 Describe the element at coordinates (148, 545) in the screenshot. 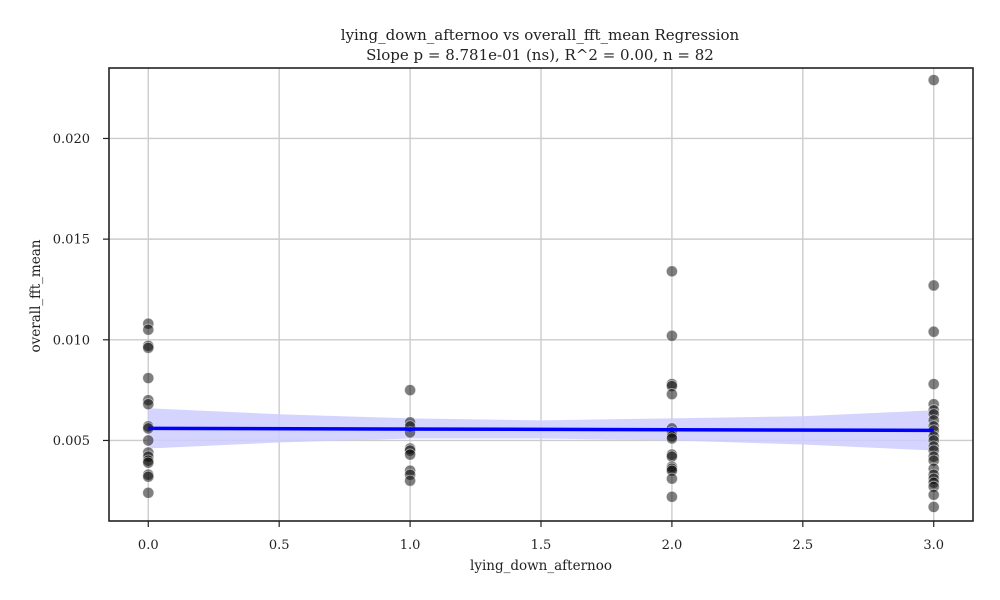

I see `x-tick-label: 0.0` at that location.